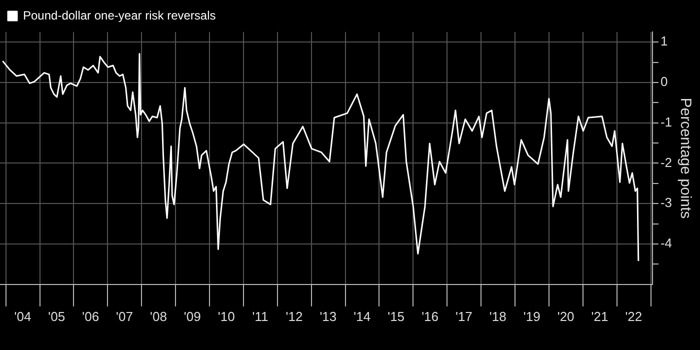 This screenshot has height=350, width=700. I want to click on x-tick-label: '04, so click(23, 316).